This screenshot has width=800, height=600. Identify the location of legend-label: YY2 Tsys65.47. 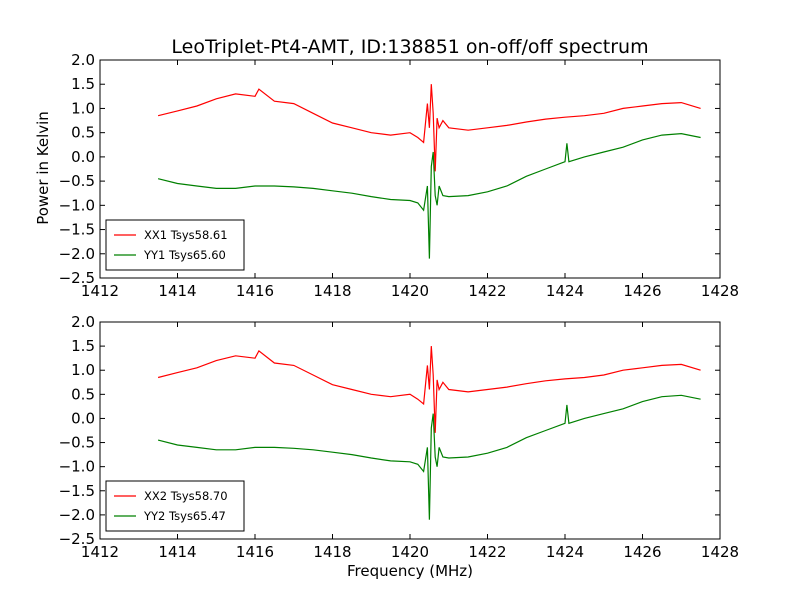
(184, 516).